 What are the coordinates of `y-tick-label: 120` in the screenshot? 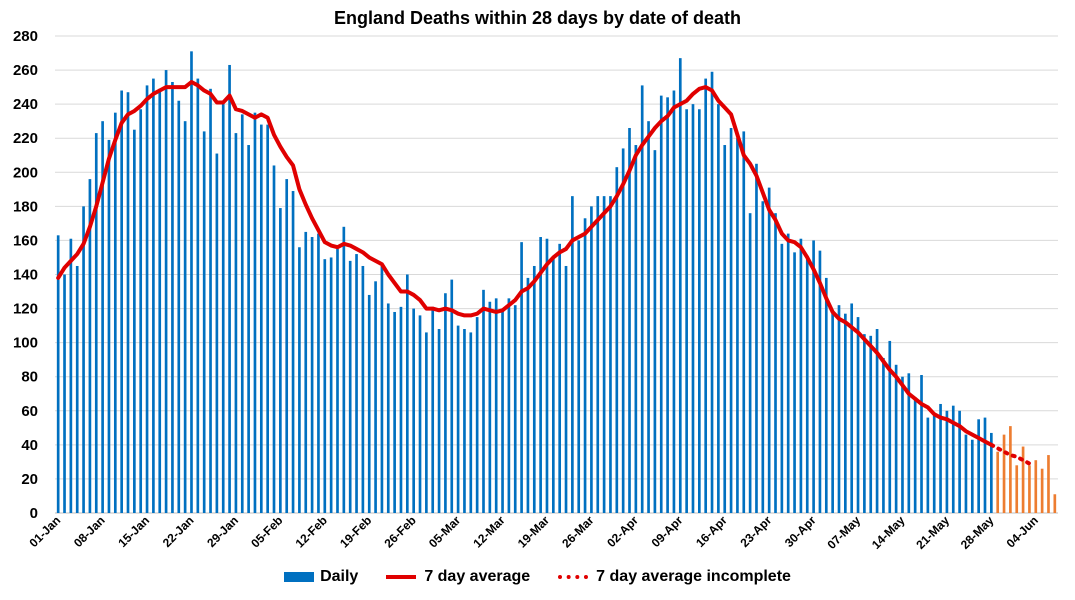 It's located at (25, 309).